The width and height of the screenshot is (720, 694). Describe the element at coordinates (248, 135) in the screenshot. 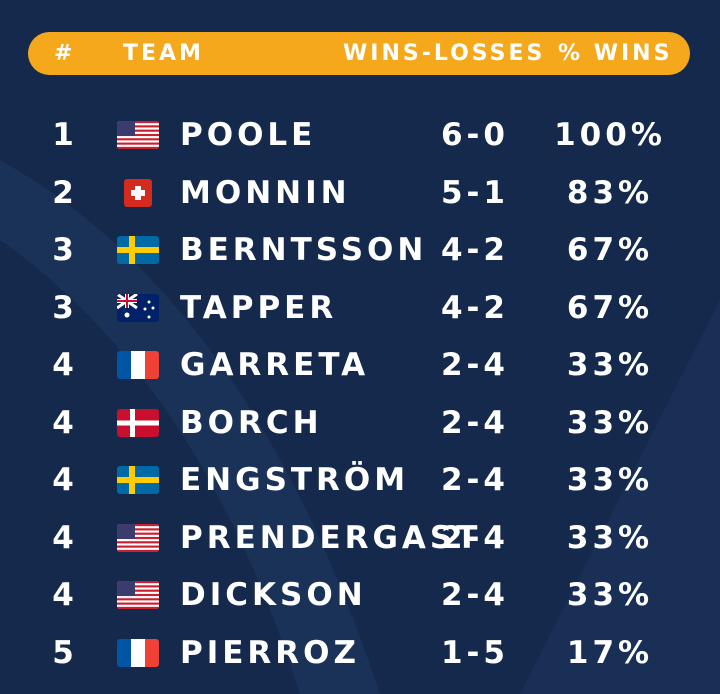

I see `team-name: POOLE` at that location.